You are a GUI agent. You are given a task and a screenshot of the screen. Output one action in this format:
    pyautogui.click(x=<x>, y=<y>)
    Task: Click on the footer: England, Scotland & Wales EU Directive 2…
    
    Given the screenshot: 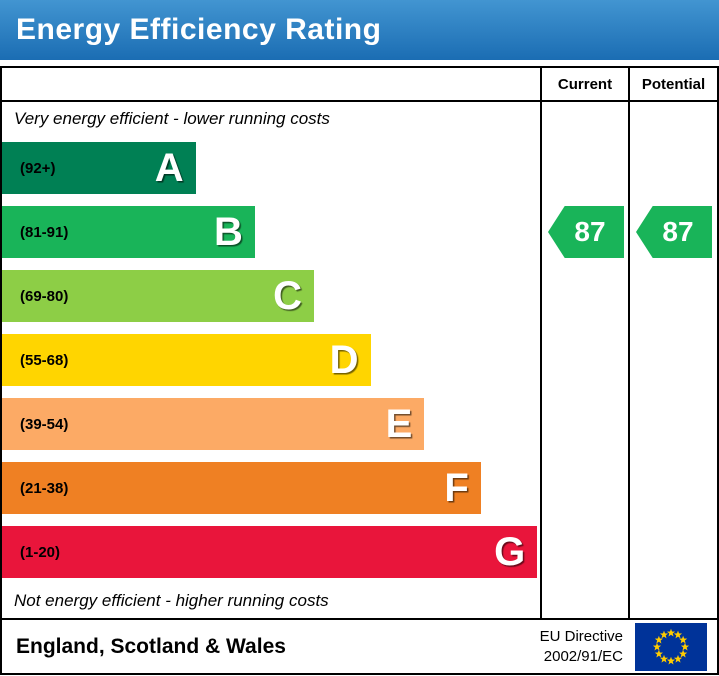 What is the action you would take?
    pyautogui.click(x=359, y=647)
    